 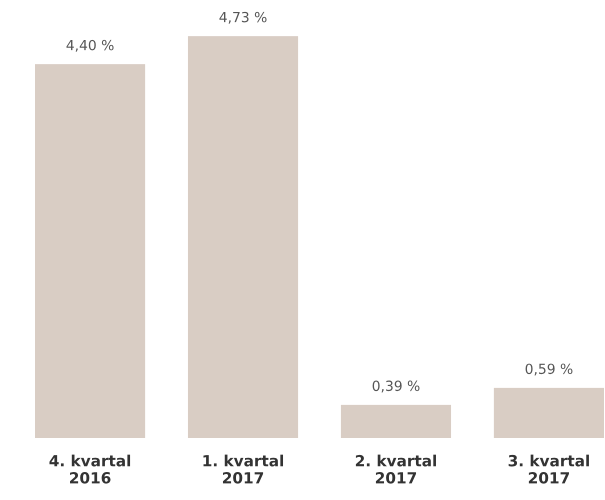 What do you see at coordinates (90, 46) in the screenshot?
I see `data-label: 4,40 %` at bounding box center [90, 46].